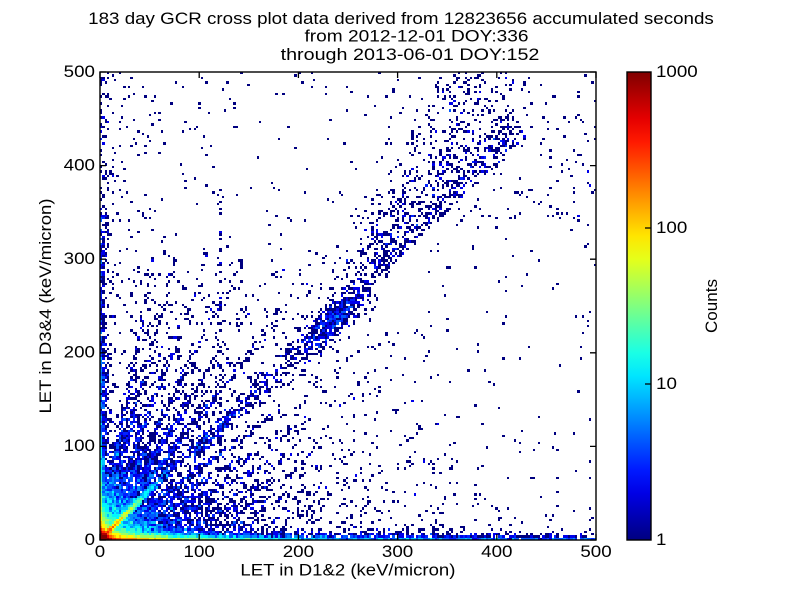 The width and height of the screenshot is (800, 600). What do you see at coordinates (46, 306) in the screenshot?
I see `svg-text: LET in D3&4 (keV/micron)` at bounding box center [46, 306].